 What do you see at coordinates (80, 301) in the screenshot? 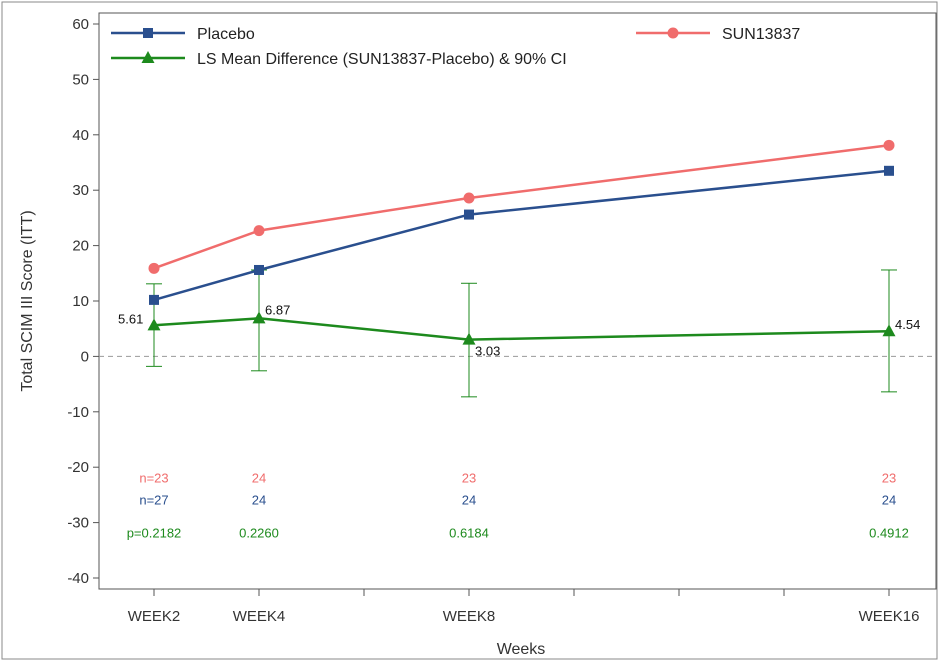
I see `y-tick-label: 10` at bounding box center [80, 301].